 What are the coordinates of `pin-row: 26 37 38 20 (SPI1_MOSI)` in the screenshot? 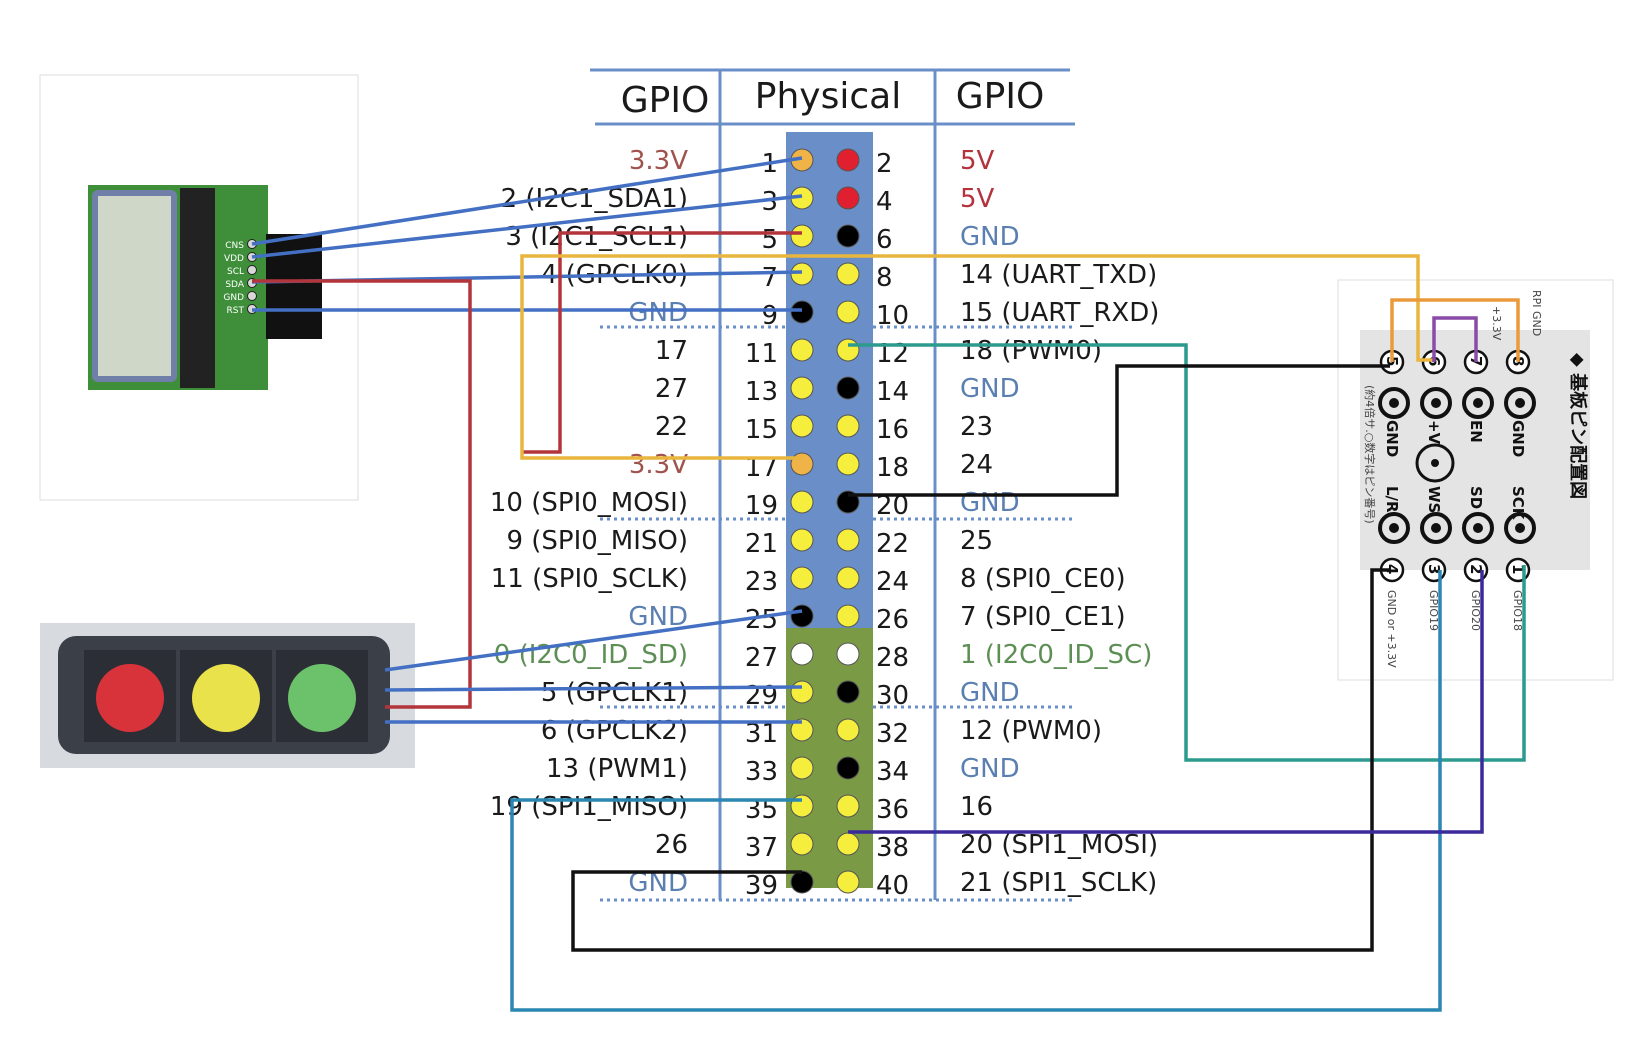 It's located at (906, 846).